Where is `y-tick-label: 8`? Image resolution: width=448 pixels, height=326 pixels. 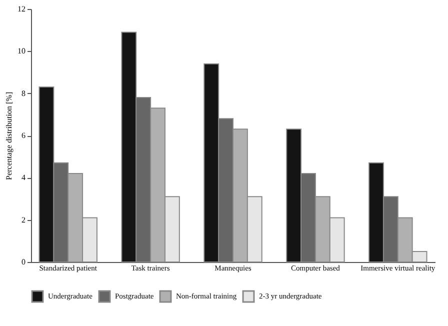 y-tick-label: 8 is located at coordinates (24, 93).